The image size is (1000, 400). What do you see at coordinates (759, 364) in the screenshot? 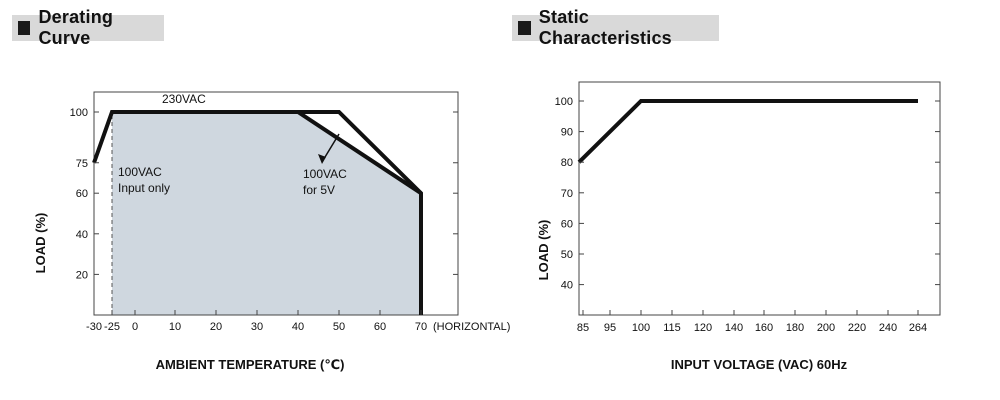
I see `static-x-axis-label: INPUT VOLTAGE (VAC) 60Hz` at bounding box center [759, 364].